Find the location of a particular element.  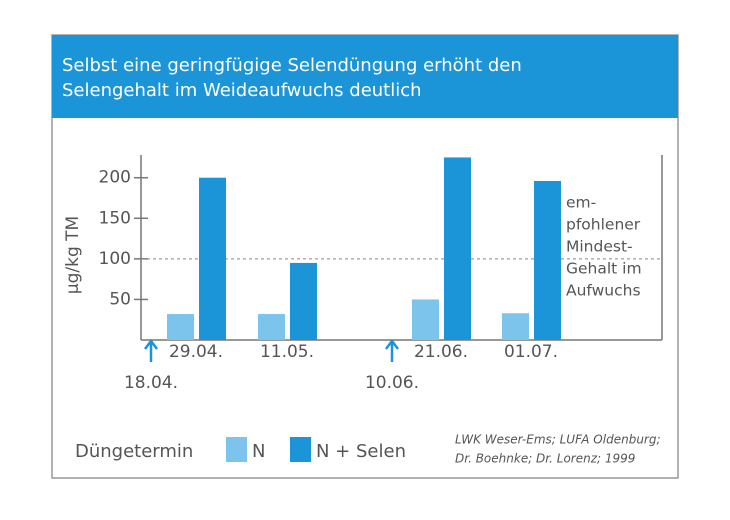

reference-label: Gehalt im is located at coordinates (604, 269).